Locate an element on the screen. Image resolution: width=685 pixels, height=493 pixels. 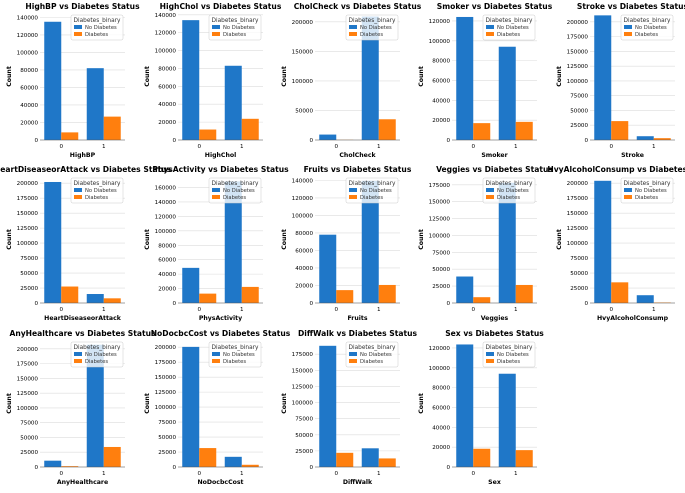
y-tick-label: 120000 is located at coordinates (440, 349).